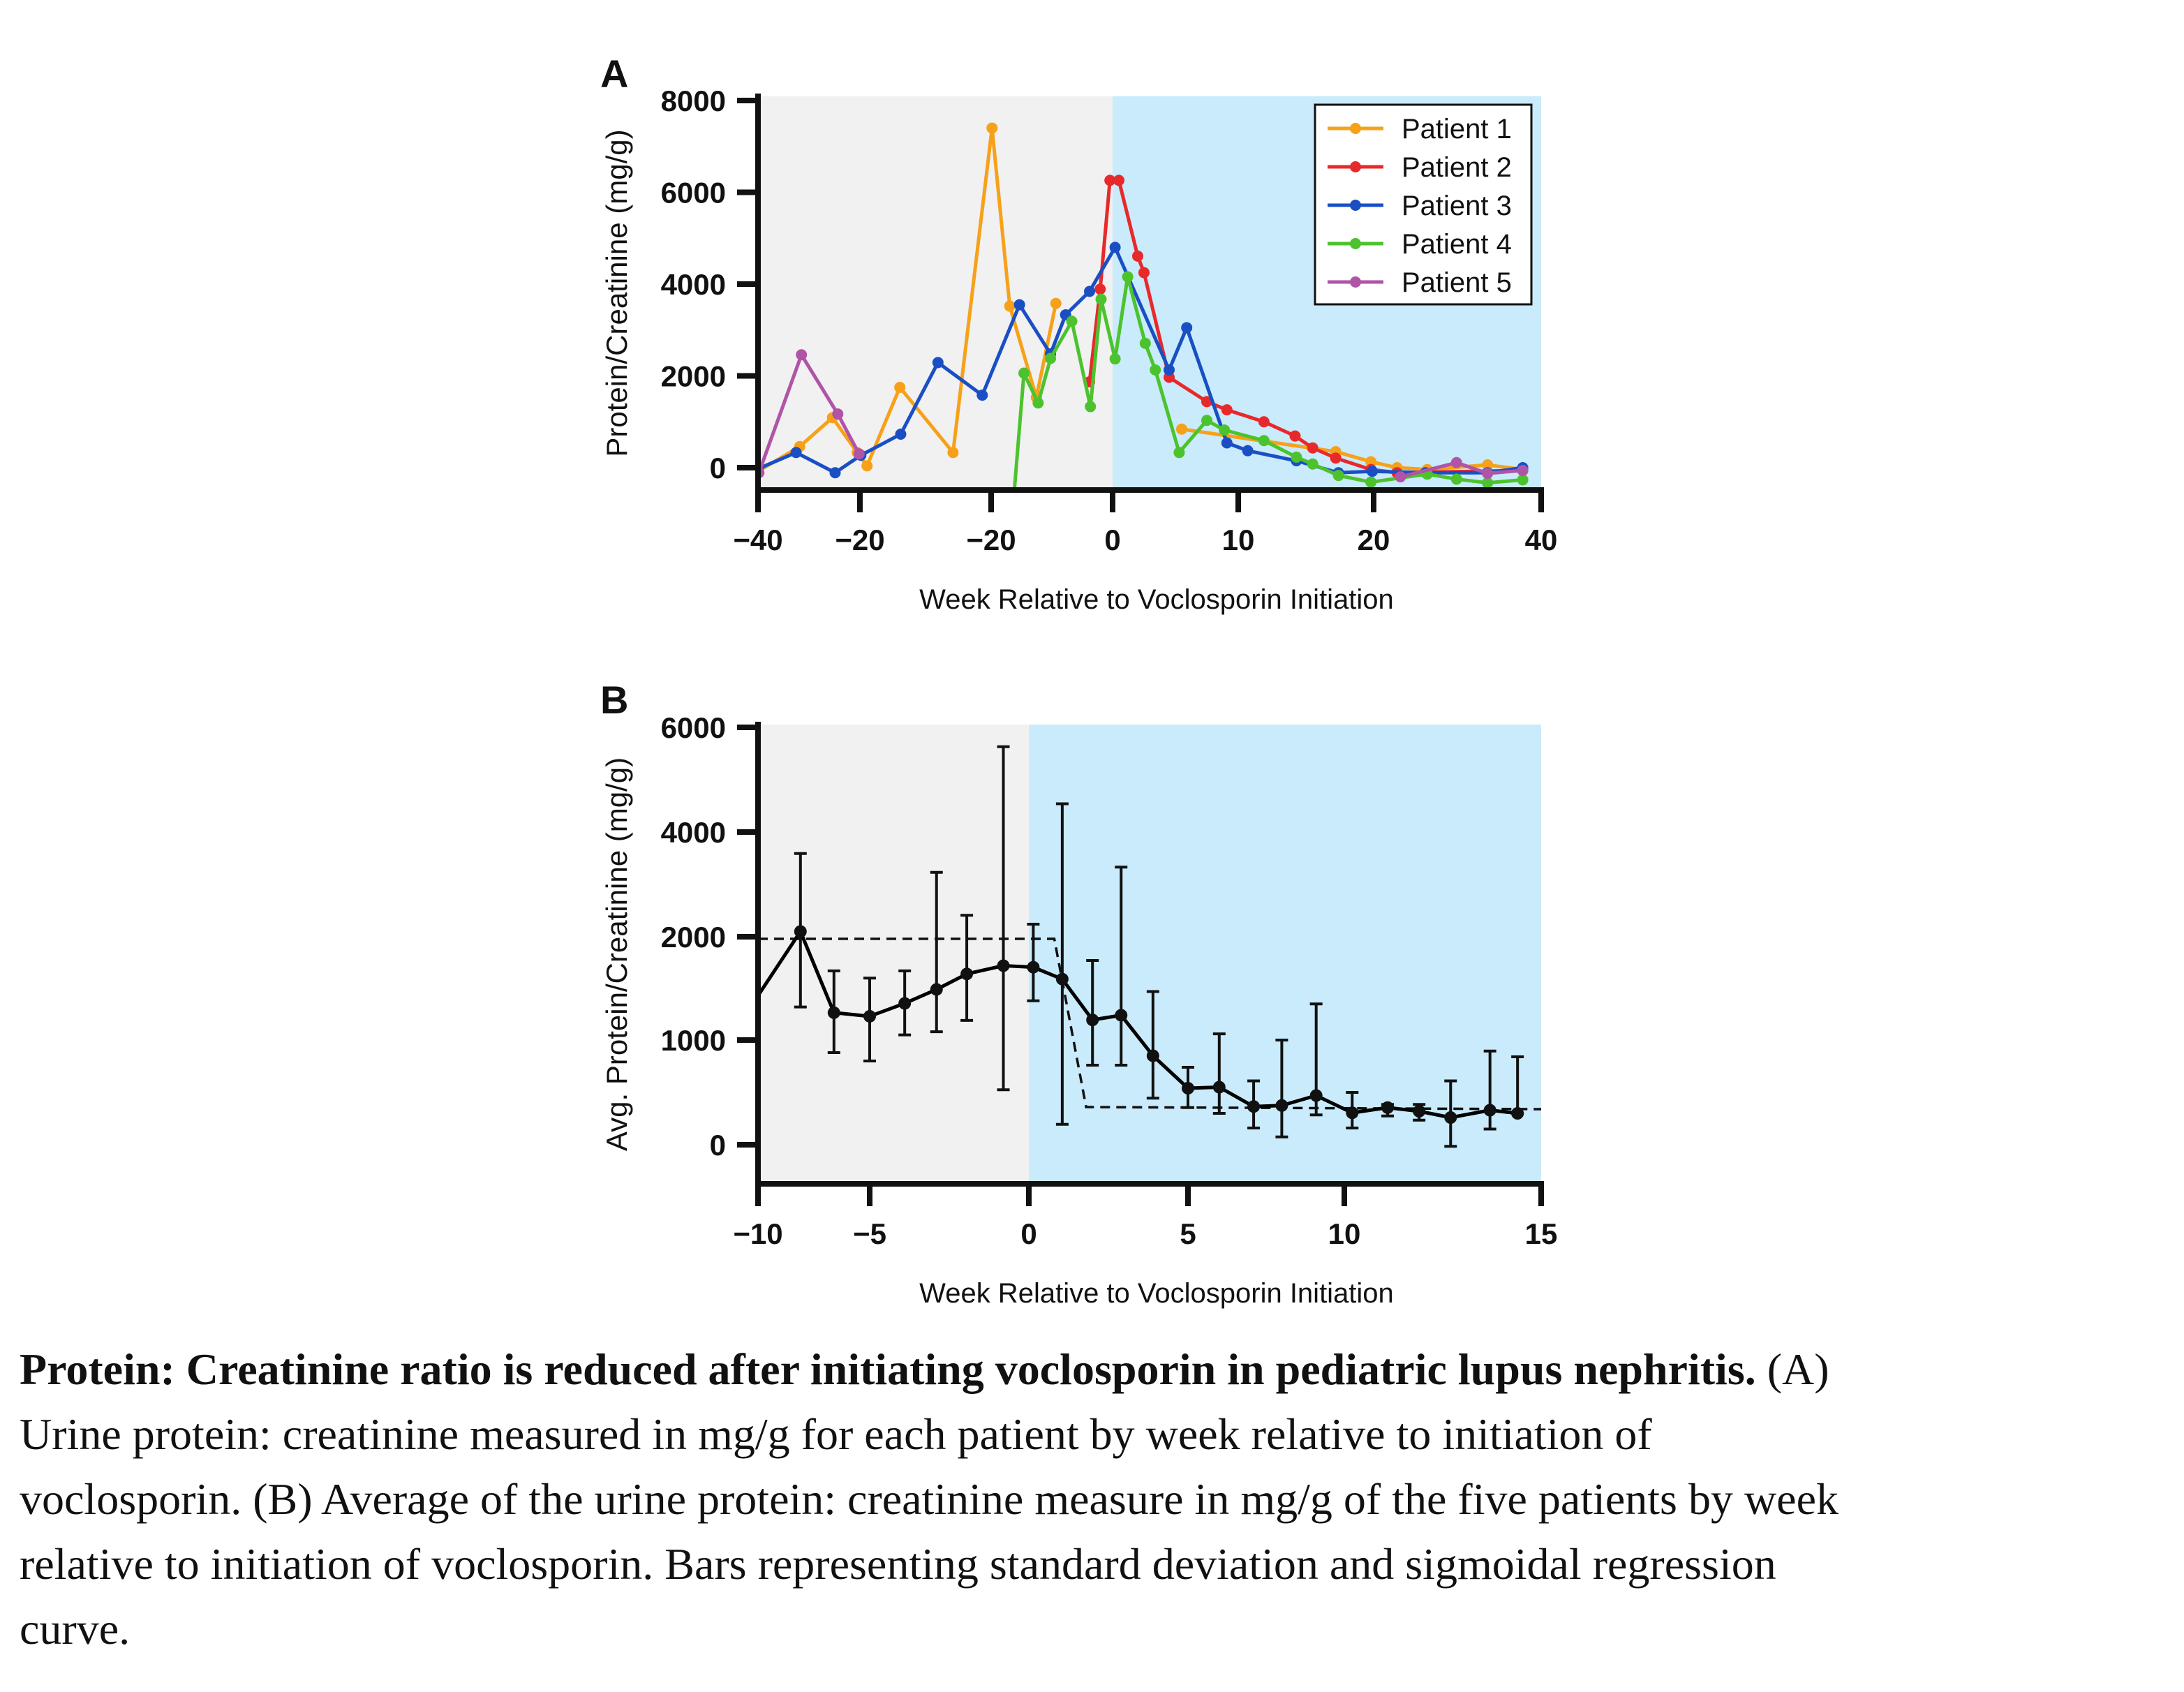 This screenshot has height=1692, width=2184. I want to click on series-line, so click(1461, 470).